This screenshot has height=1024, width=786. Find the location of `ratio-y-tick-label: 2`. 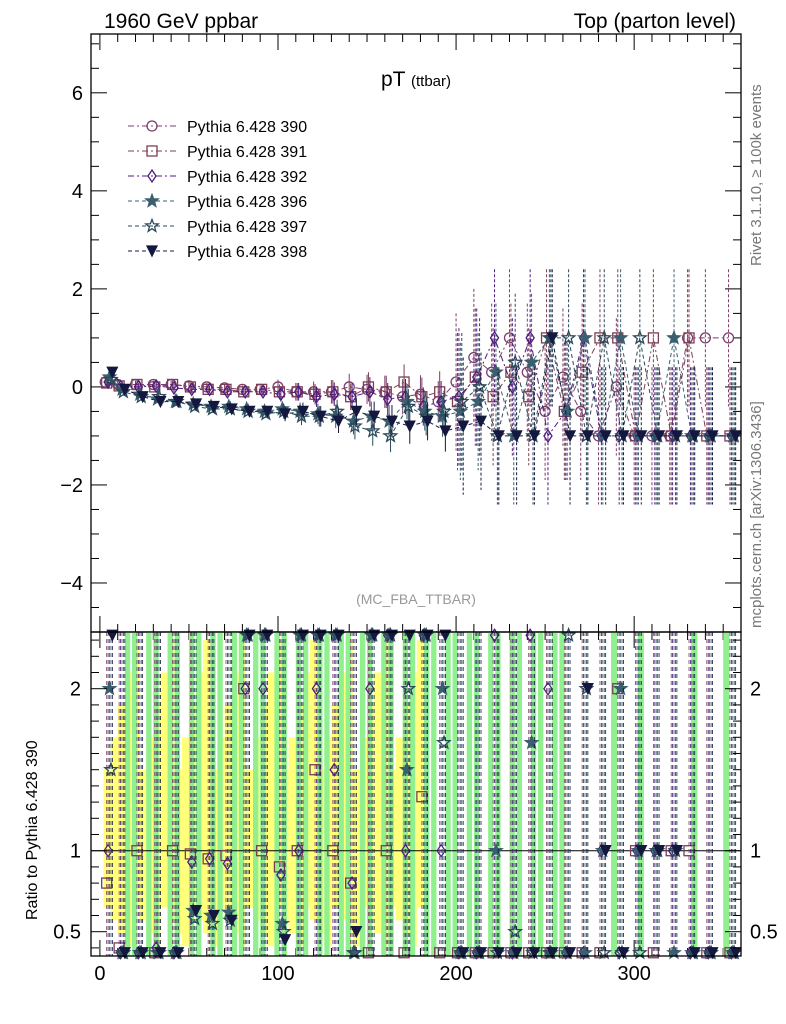

ratio-y-tick-label: 2 is located at coordinates (75, 690).